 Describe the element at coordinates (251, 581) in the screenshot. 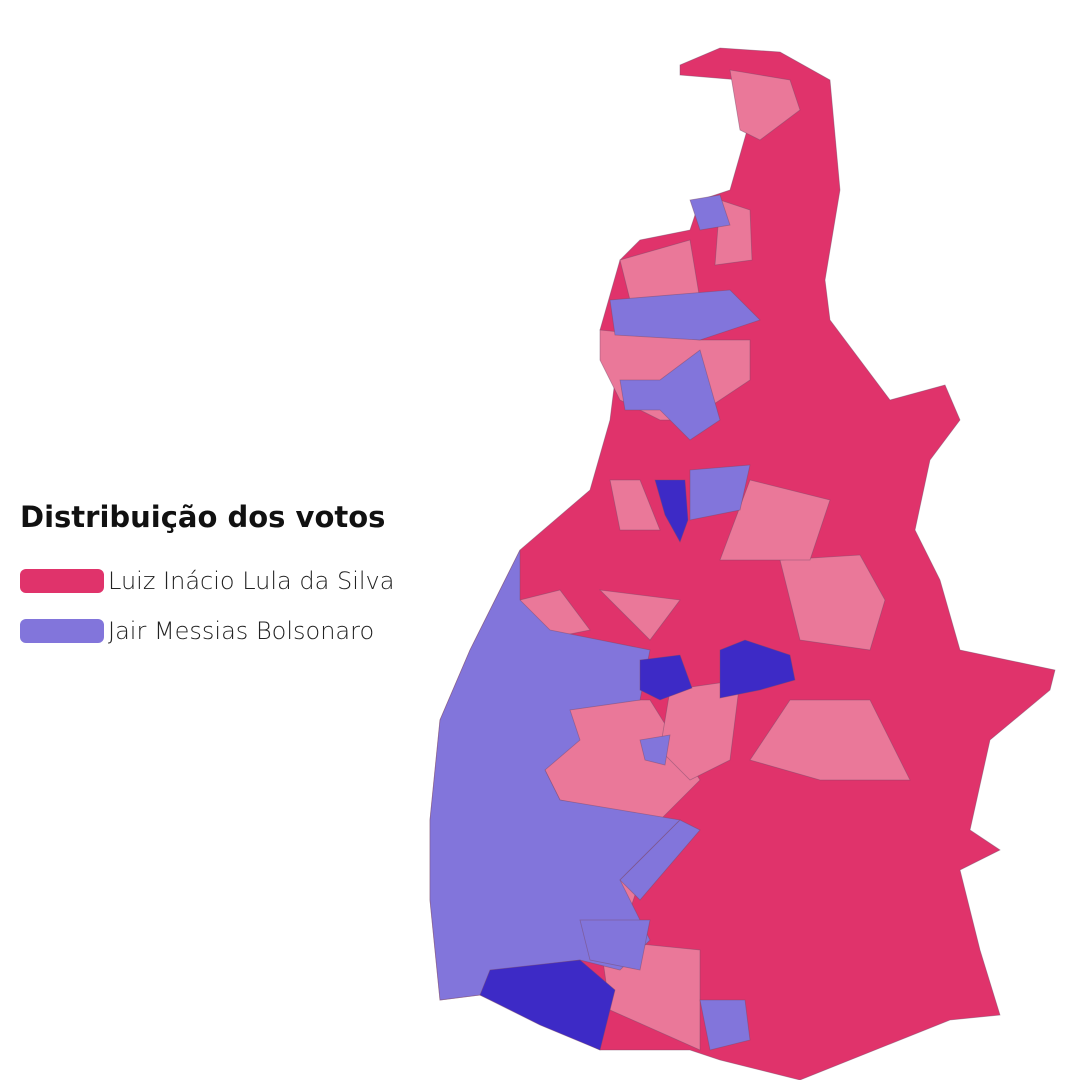

I see `legend-label: Luiz Inácio Lula da Silva` at that location.